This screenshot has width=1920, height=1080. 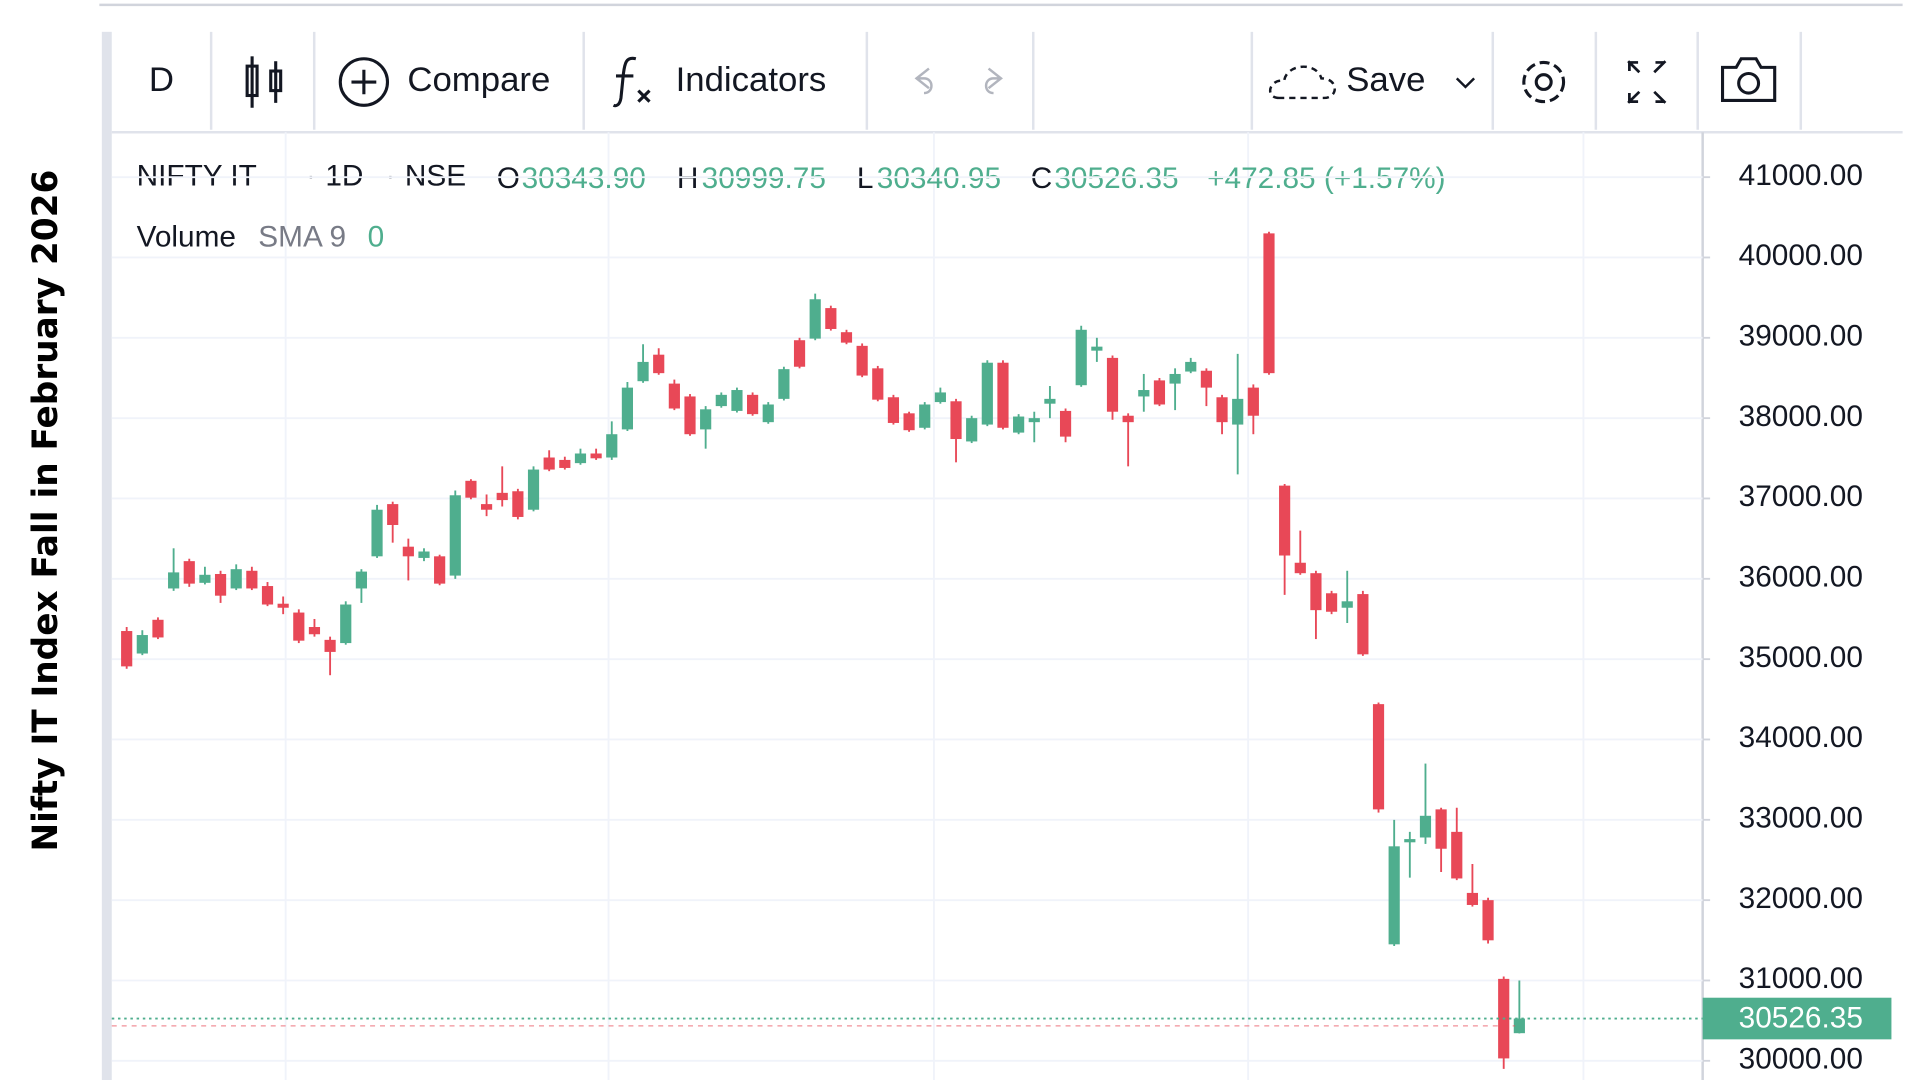 I want to click on undo-button, so click(x=923, y=81).